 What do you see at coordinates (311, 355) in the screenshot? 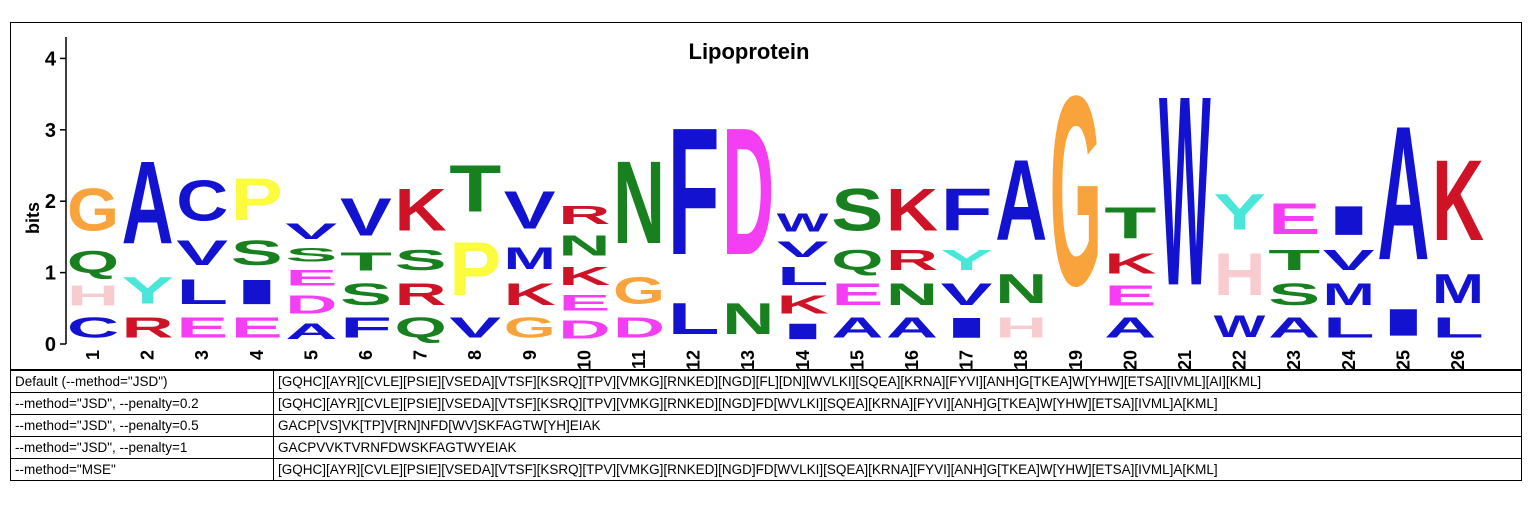
I see `x-tick-label: 5` at bounding box center [311, 355].